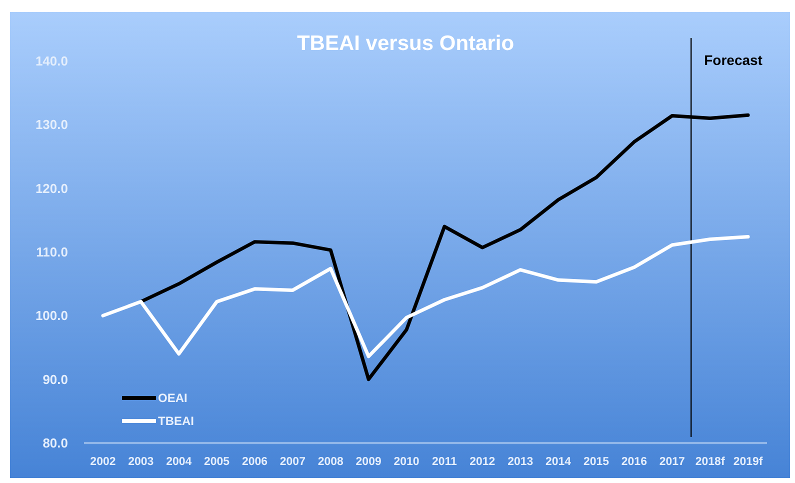  What do you see at coordinates (217, 462) in the screenshot?
I see `x-tick-label: 2005` at bounding box center [217, 462].